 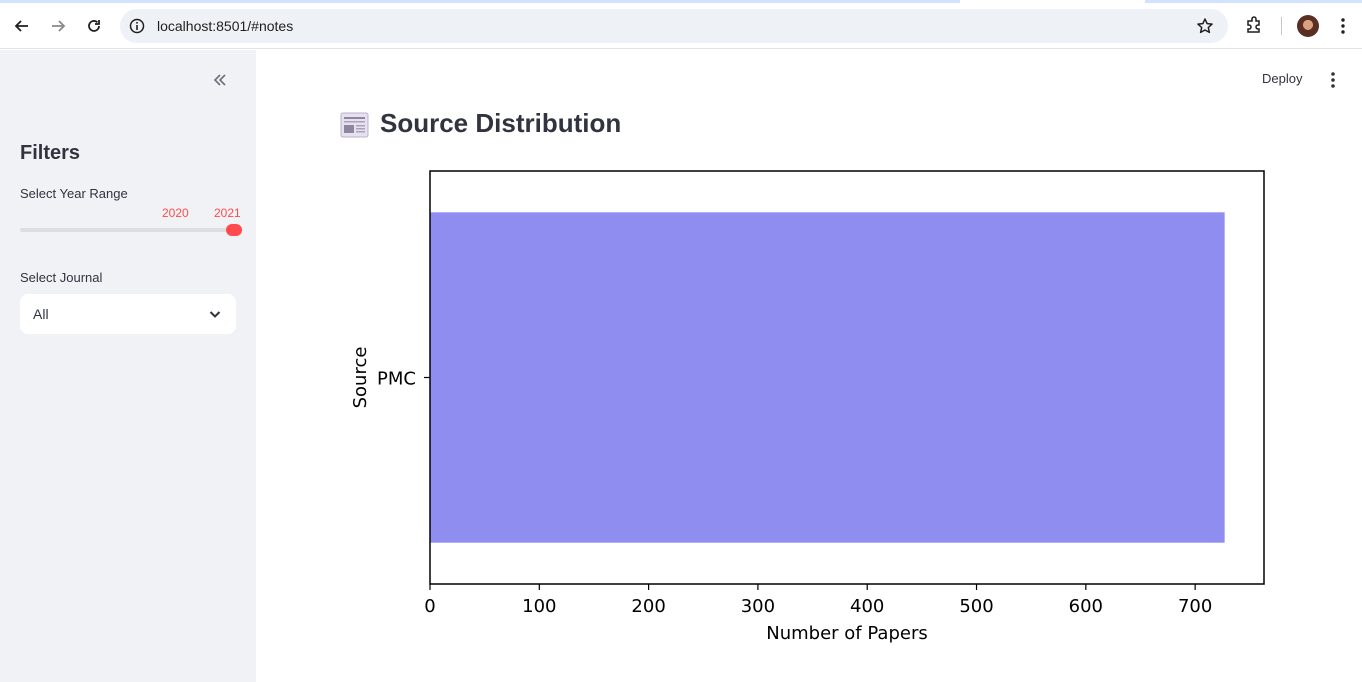 What do you see at coordinates (1308, 26) in the screenshot?
I see `profile-avatar` at bounding box center [1308, 26].